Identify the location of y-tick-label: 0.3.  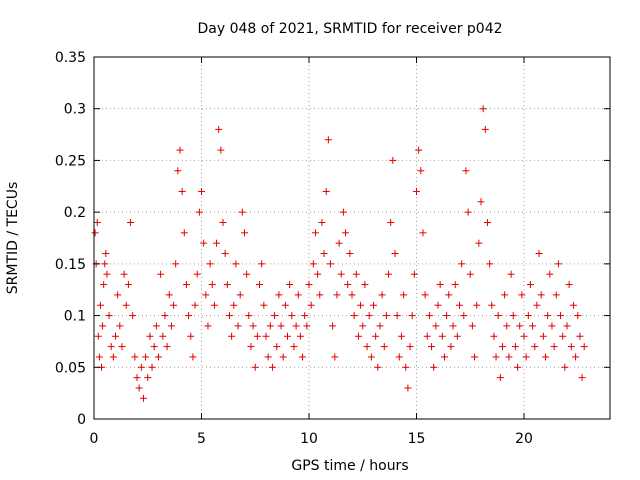
(75, 110).